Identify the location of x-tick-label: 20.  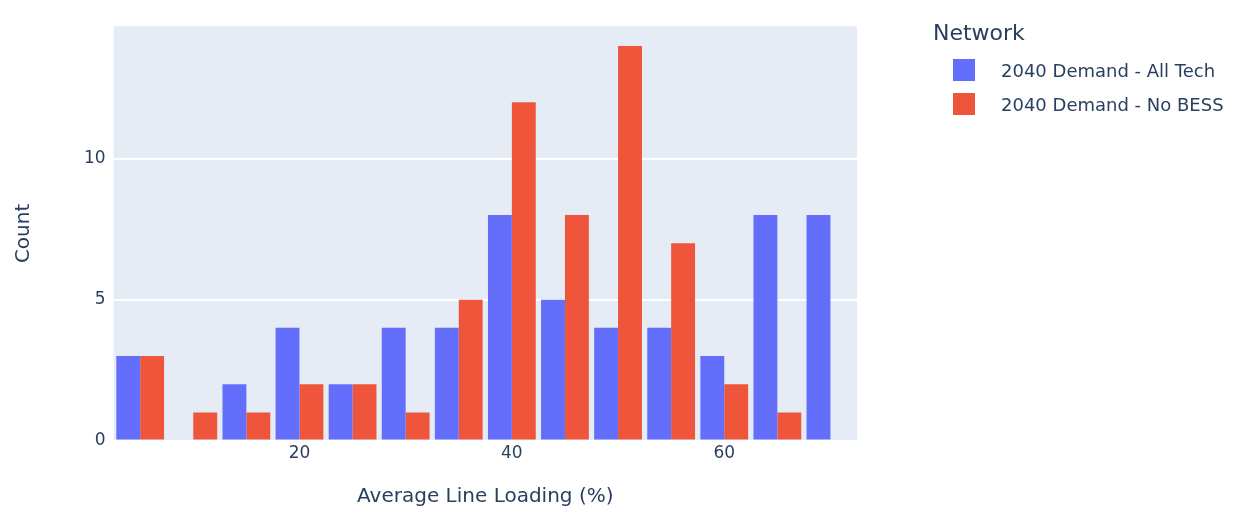
(299, 452).